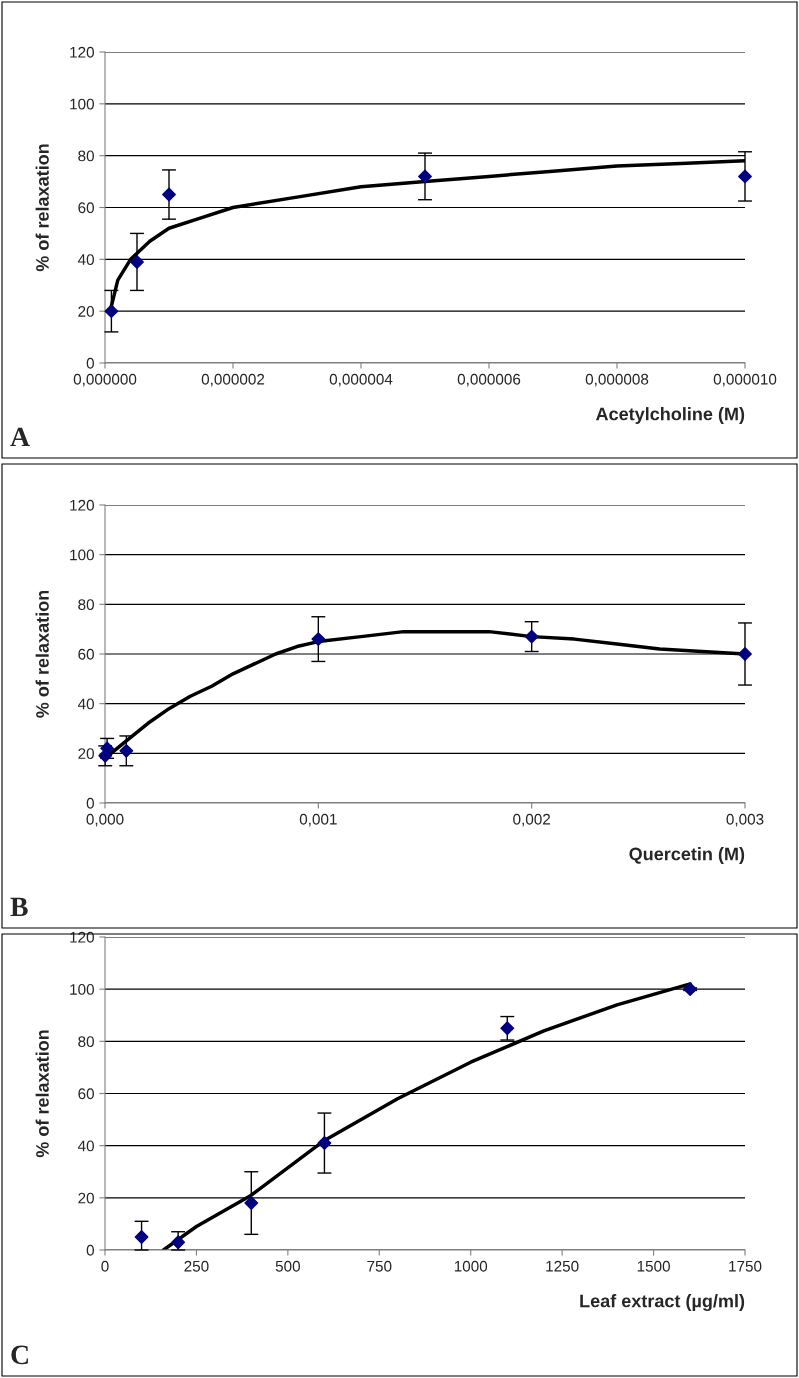  Describe the element at coordinates (19, 1355) in the screenshot. I see `text: C` at that location.